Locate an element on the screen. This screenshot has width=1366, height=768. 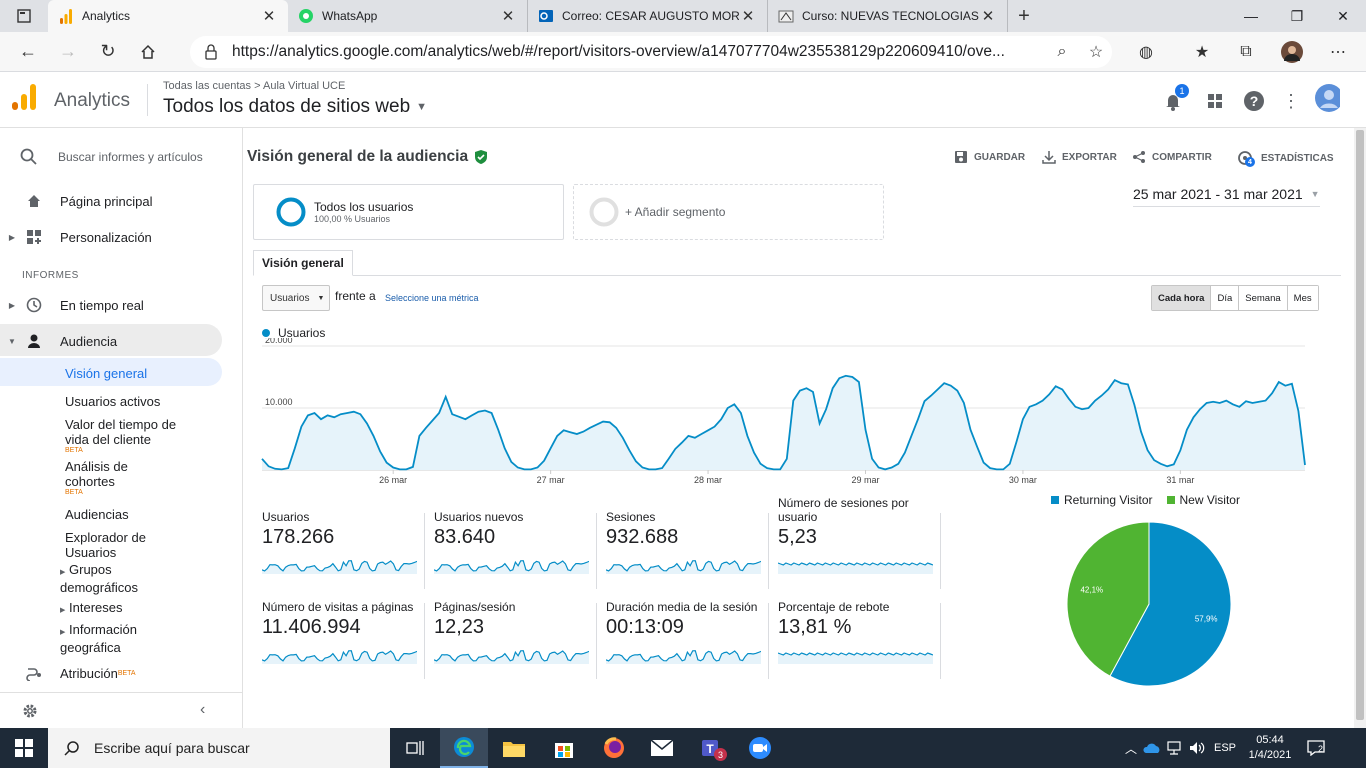
firefox-icon is located at coordinates (614, 748).